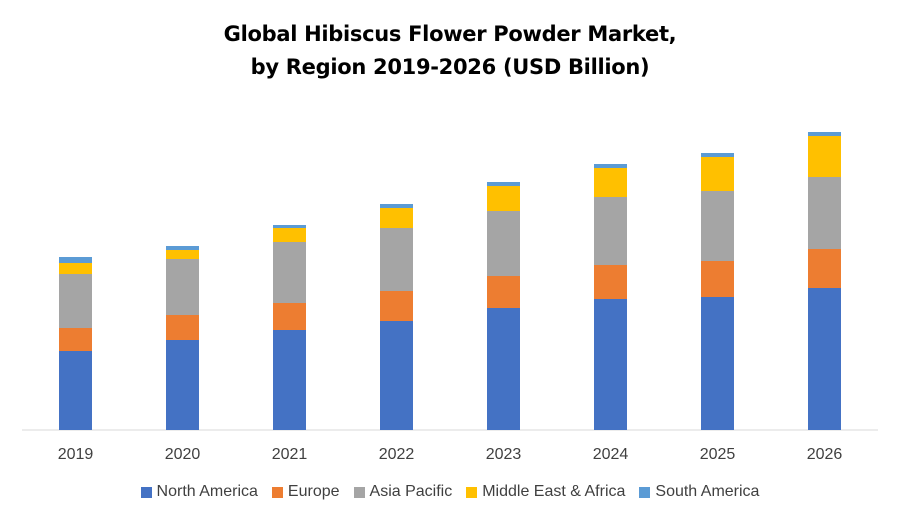  What do you see at coordinates (824, 213) in the screenshot?
I see `bar-segment-asia-pacific-2026` at bounding box center [824, 213].